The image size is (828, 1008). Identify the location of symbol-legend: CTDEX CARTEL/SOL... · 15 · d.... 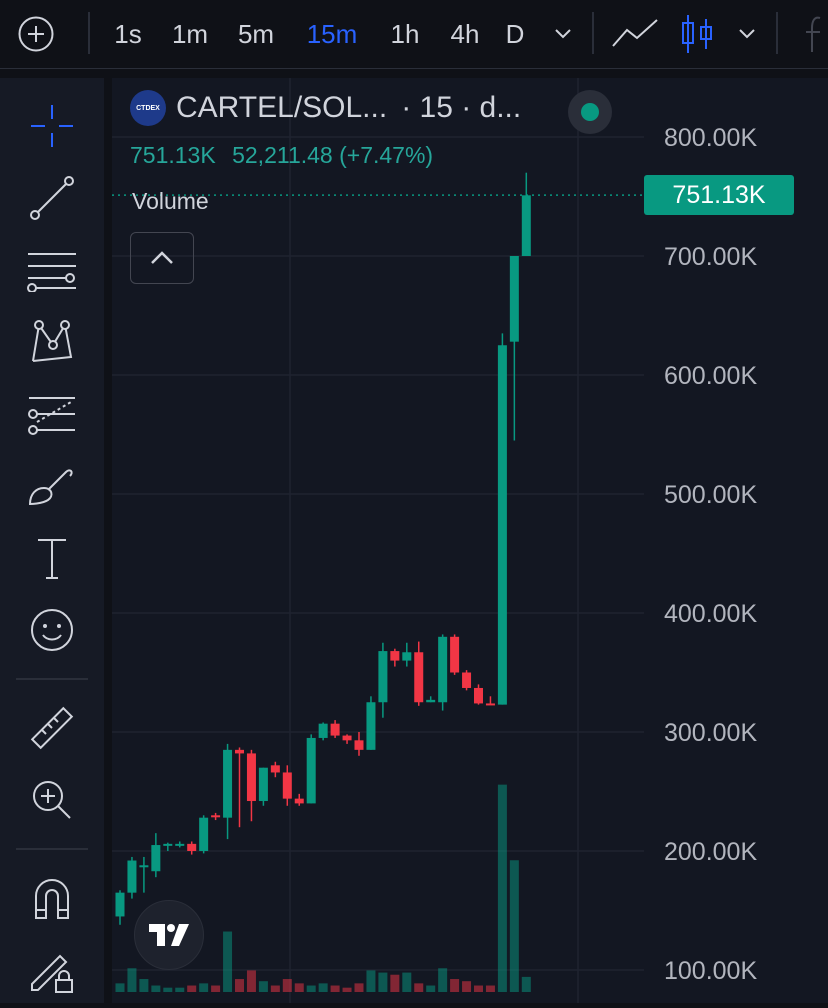
(325, 108).